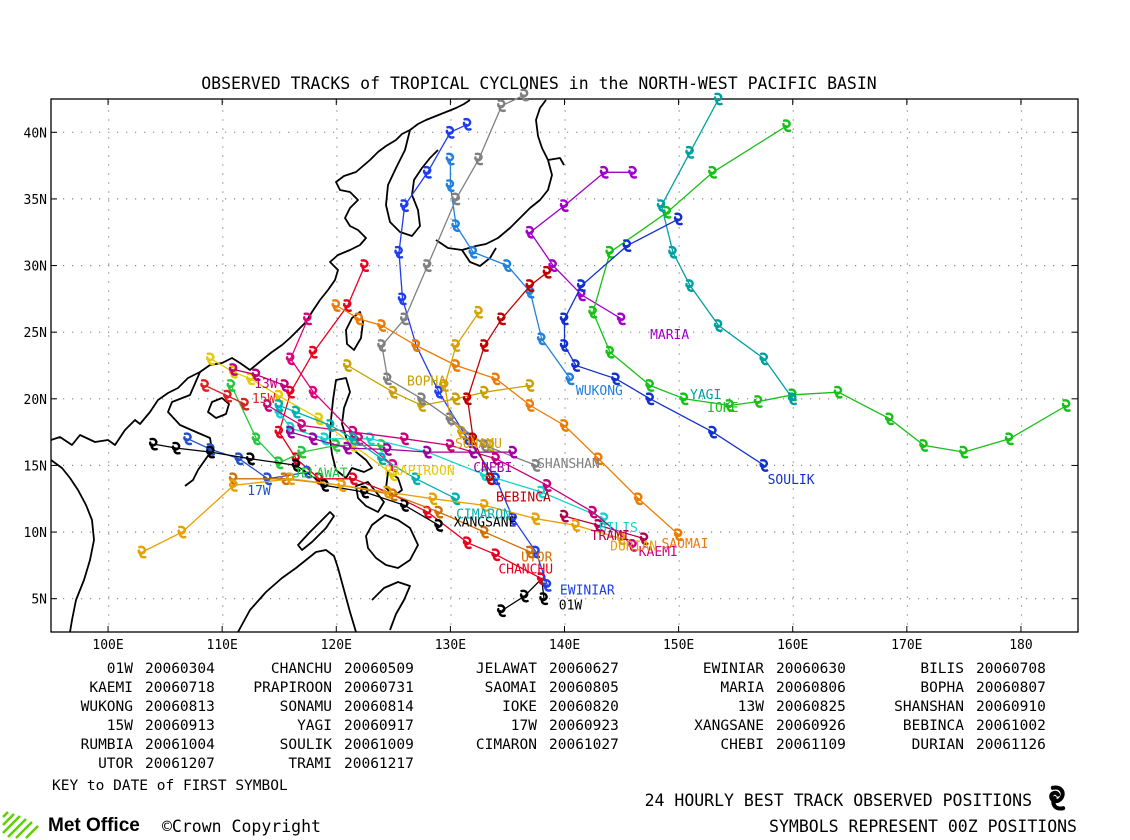 The width and height of the screenshot is (1130, 840). Describe the element at coordinates (412, 183) in the screenshot. I see `coast-korea` at that location.